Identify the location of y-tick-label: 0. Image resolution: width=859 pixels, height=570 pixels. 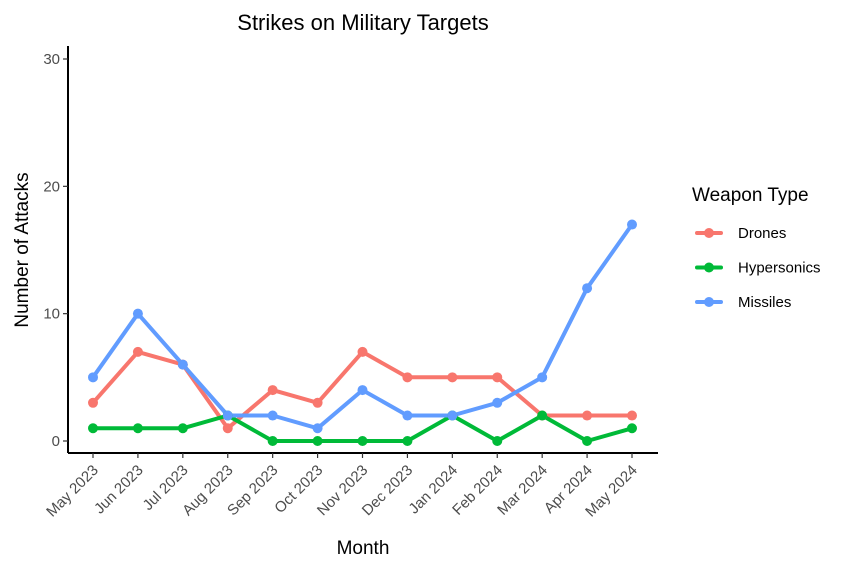
(56, 441).